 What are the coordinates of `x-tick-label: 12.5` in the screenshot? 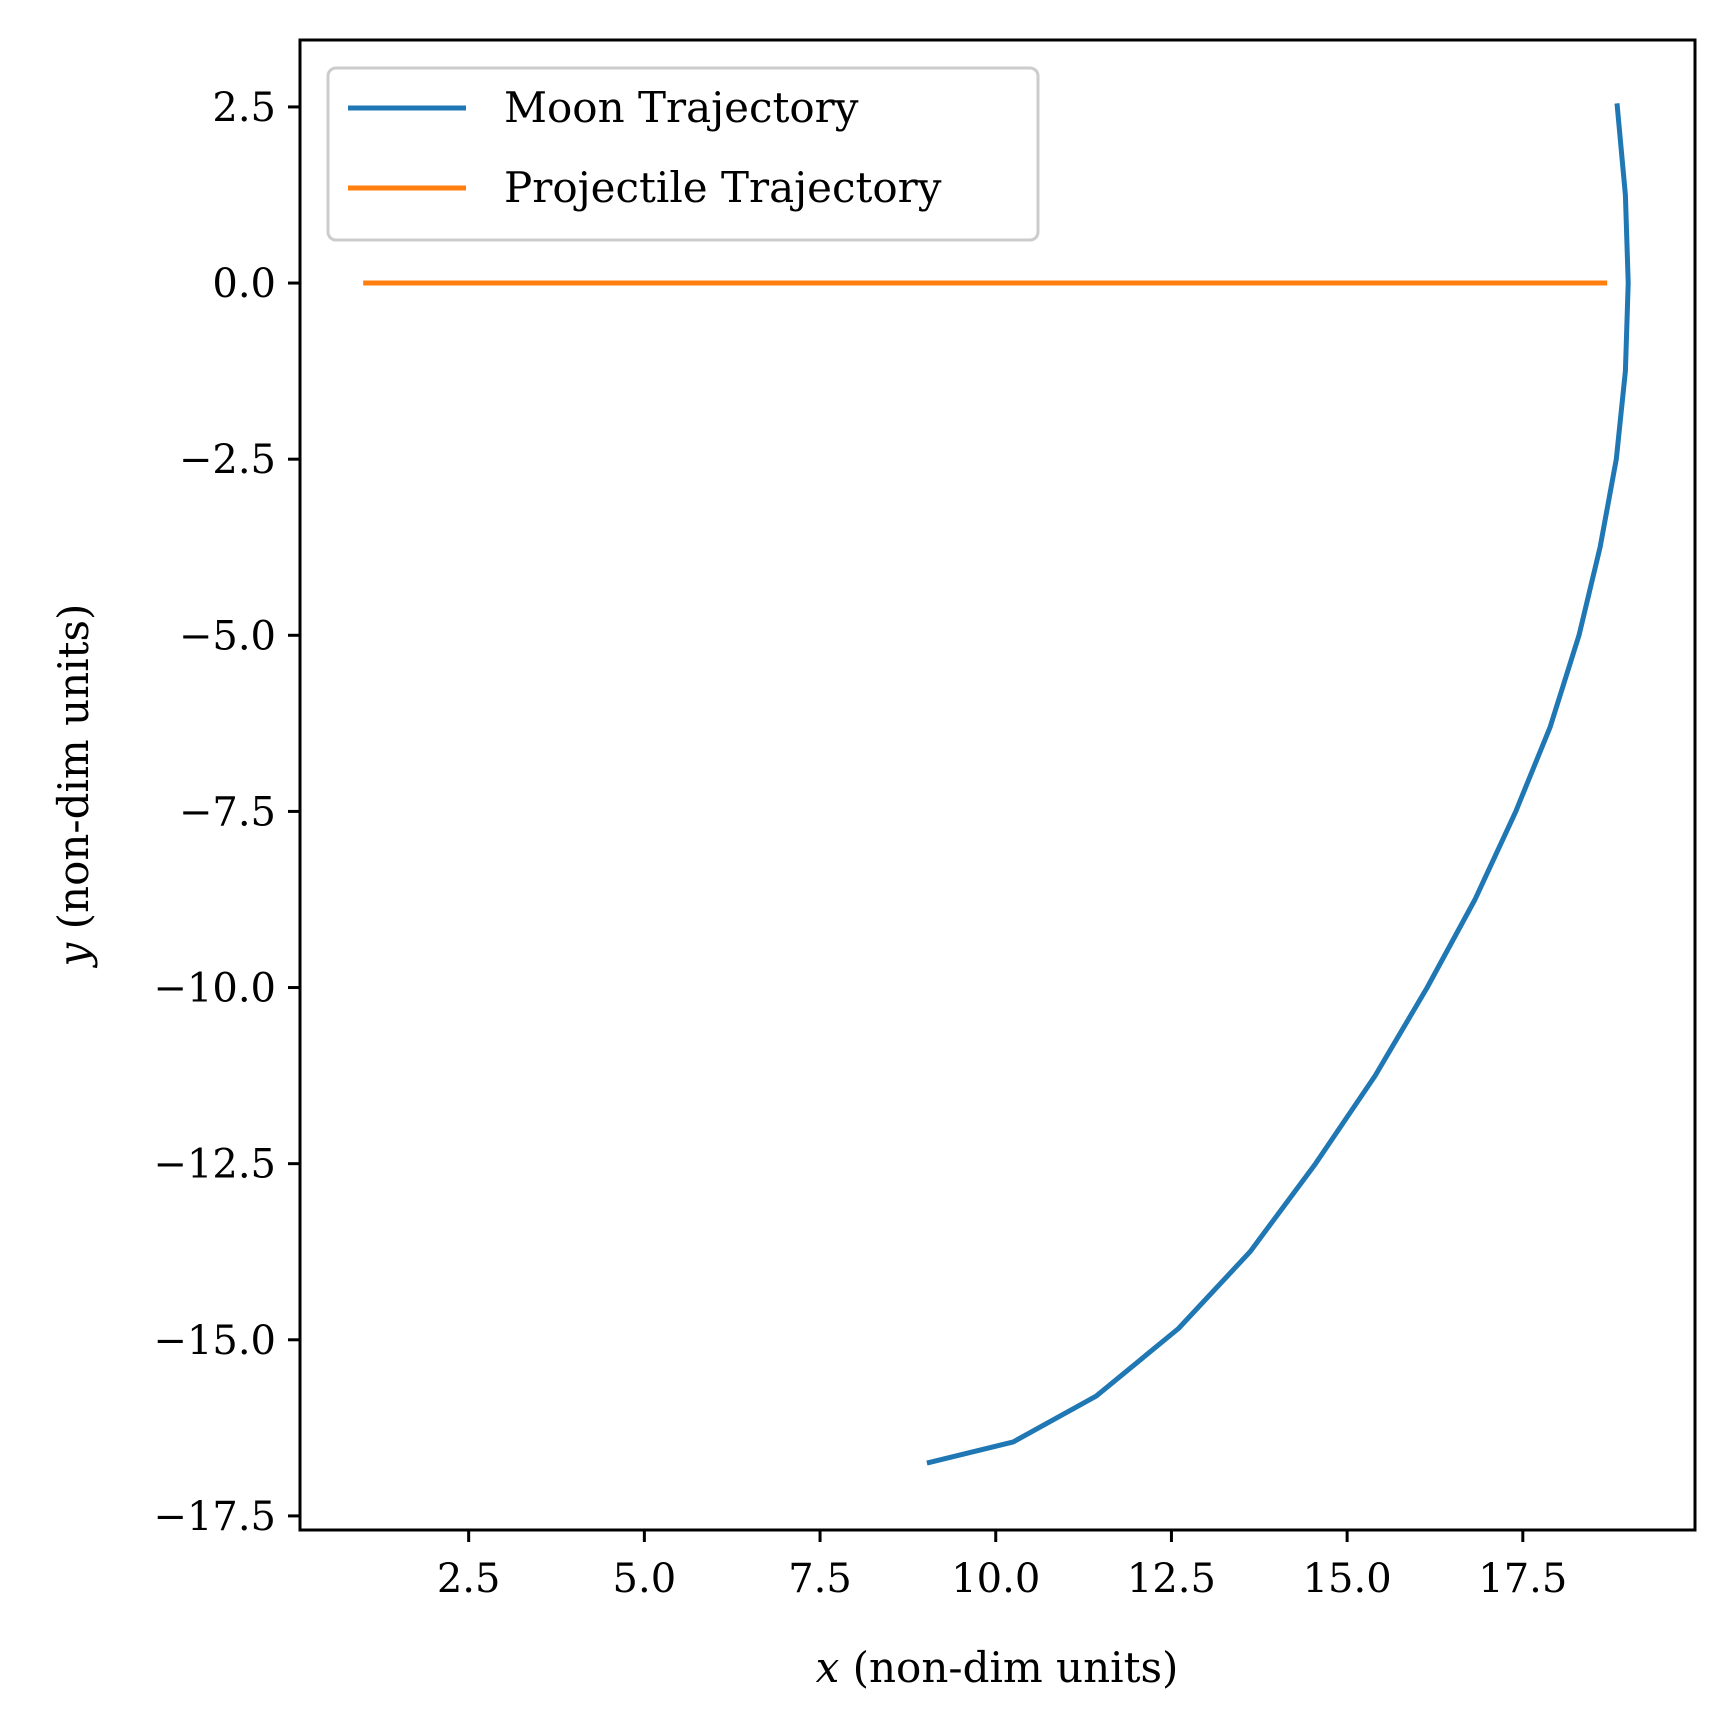 It's located at (1171, 1579).